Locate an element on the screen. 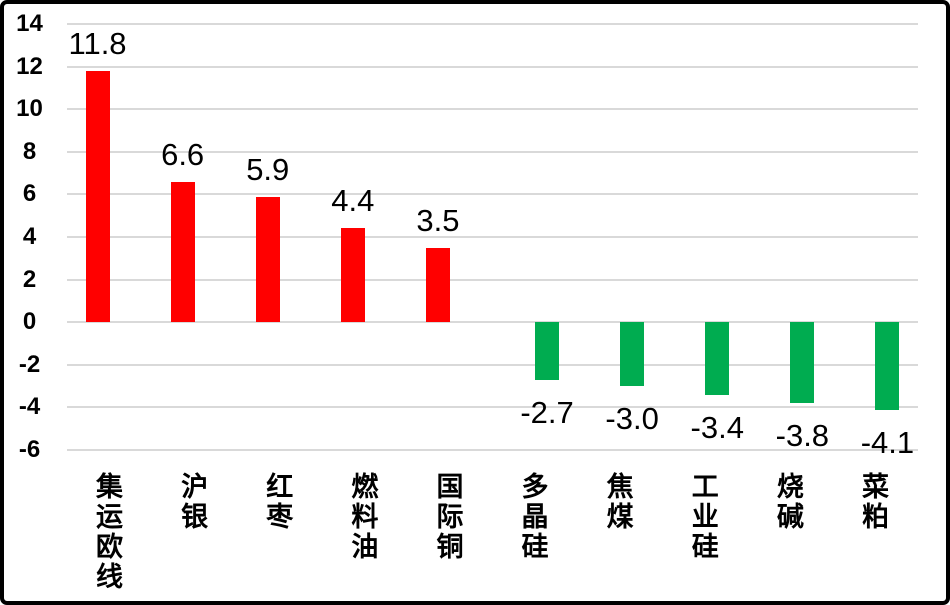 Image resolution: width=950 pixels, height=605 pixels. category-char: 欧 is located at coordinates (110, 547).